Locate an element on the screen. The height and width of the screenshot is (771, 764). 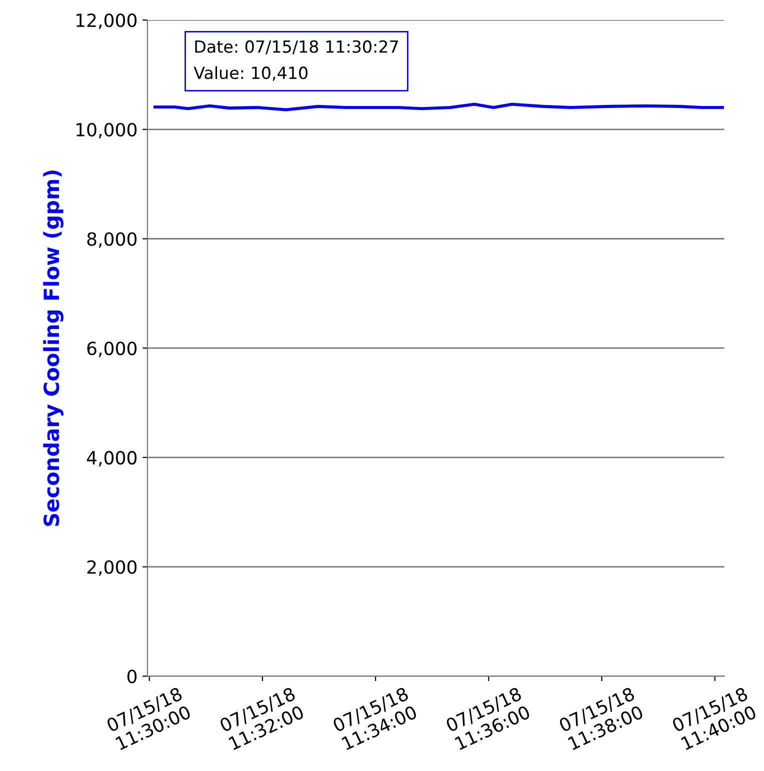
annotation: Date: 07/15/18 11:30:27 Value: 10,410 is located at coordinates (296, 60).